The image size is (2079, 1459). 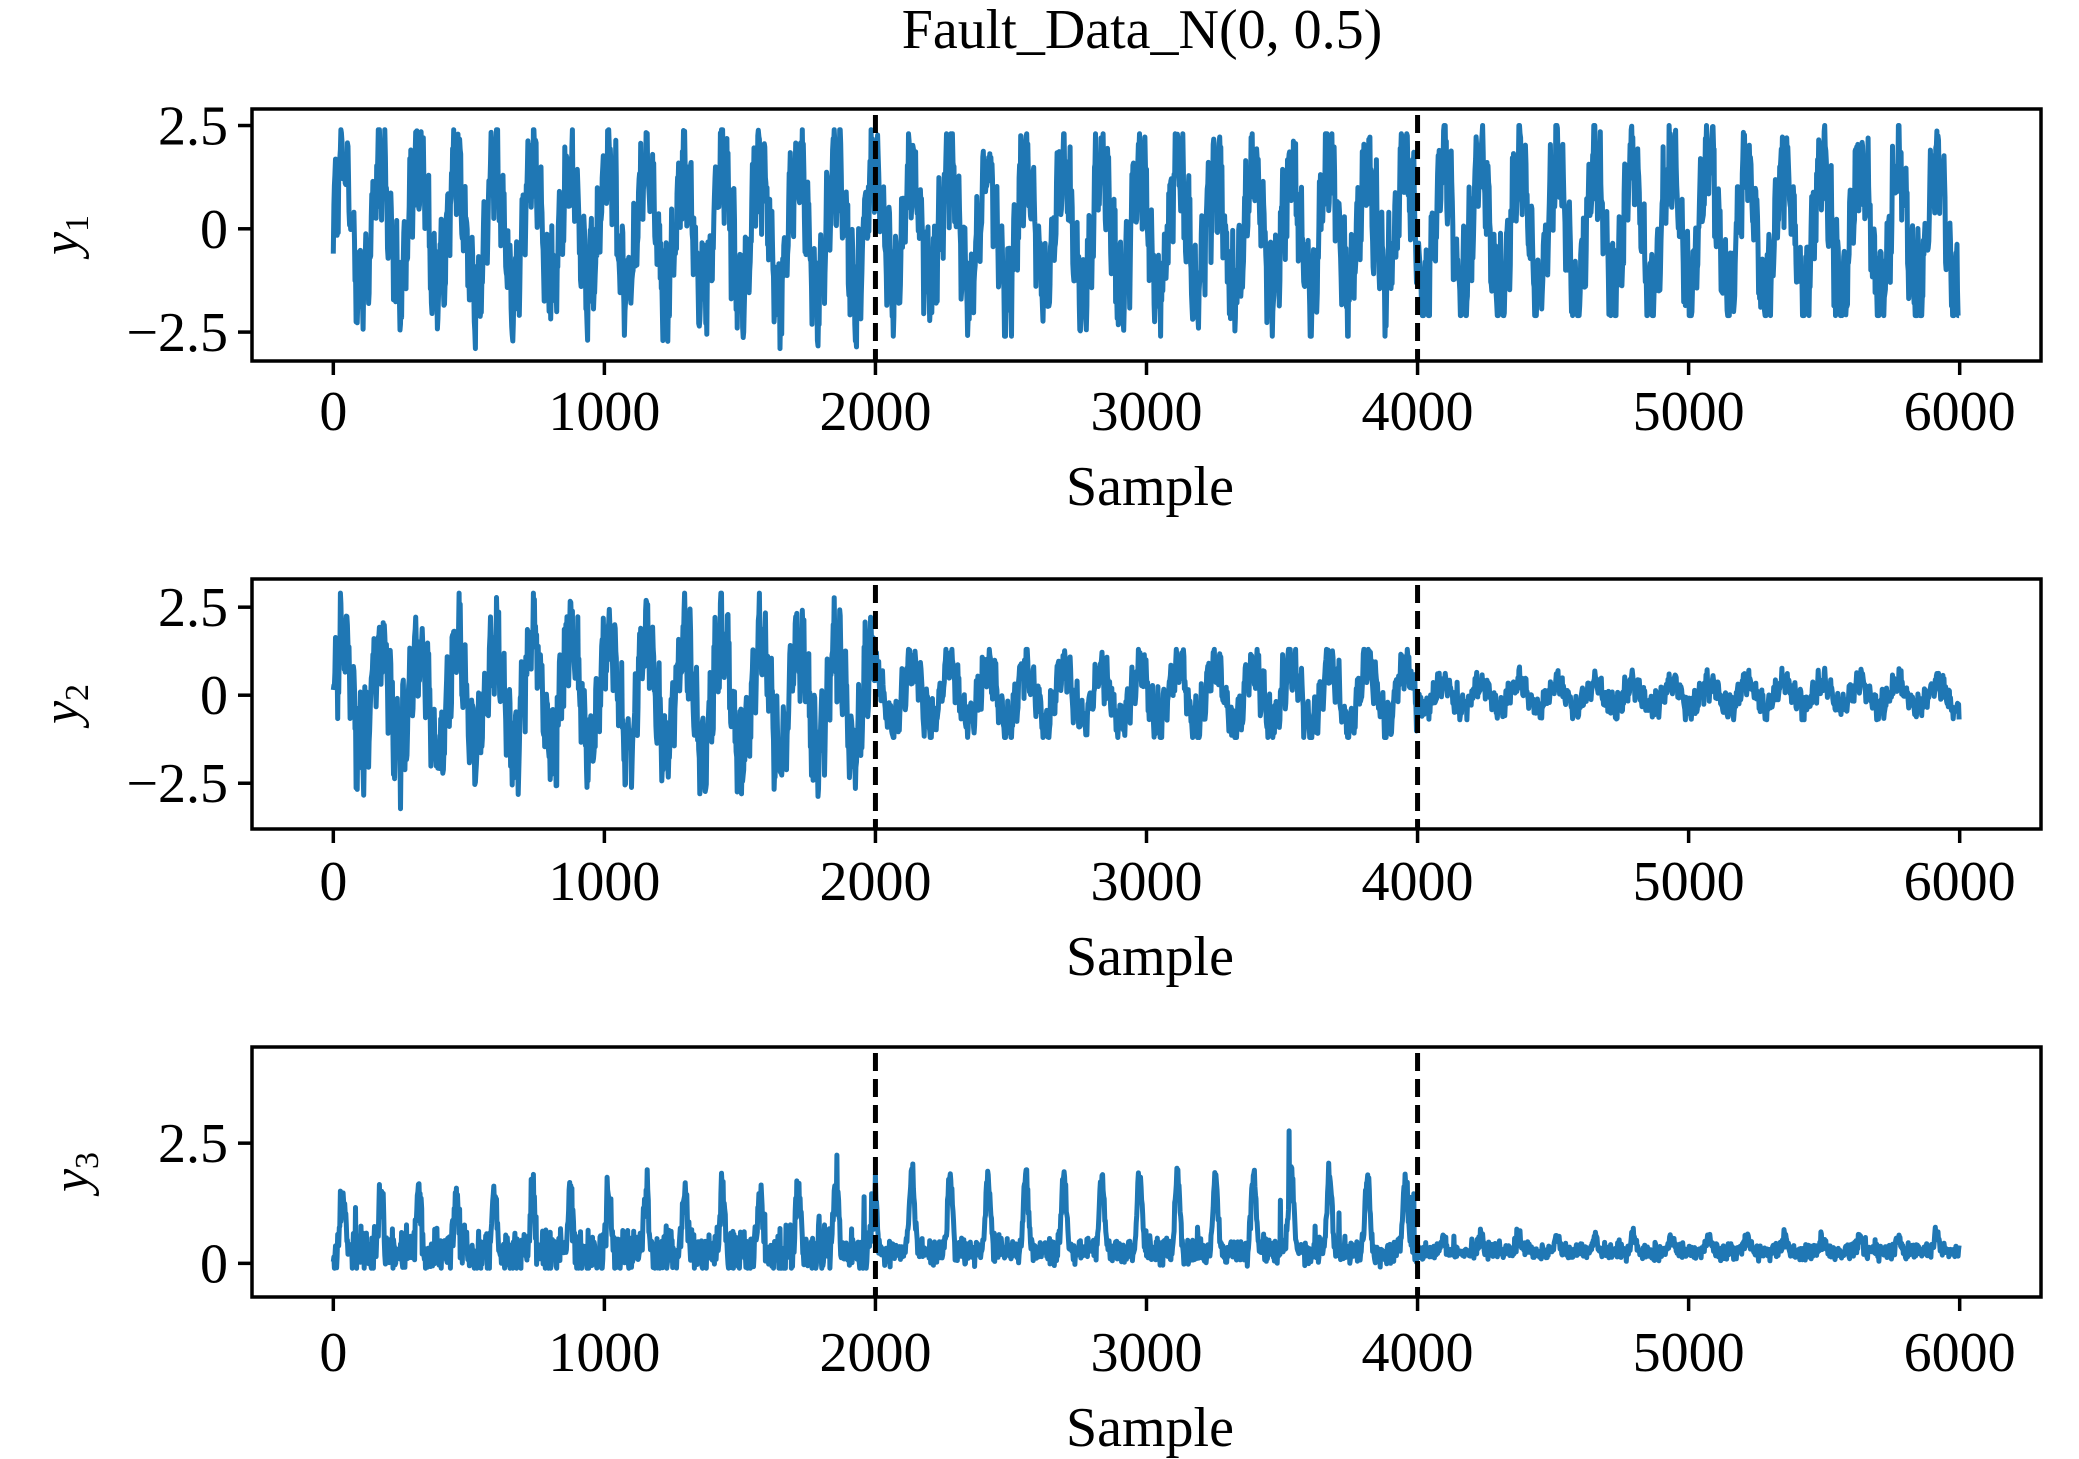 I want to click on y-axis-label: y1, so click(x=64, y=237).